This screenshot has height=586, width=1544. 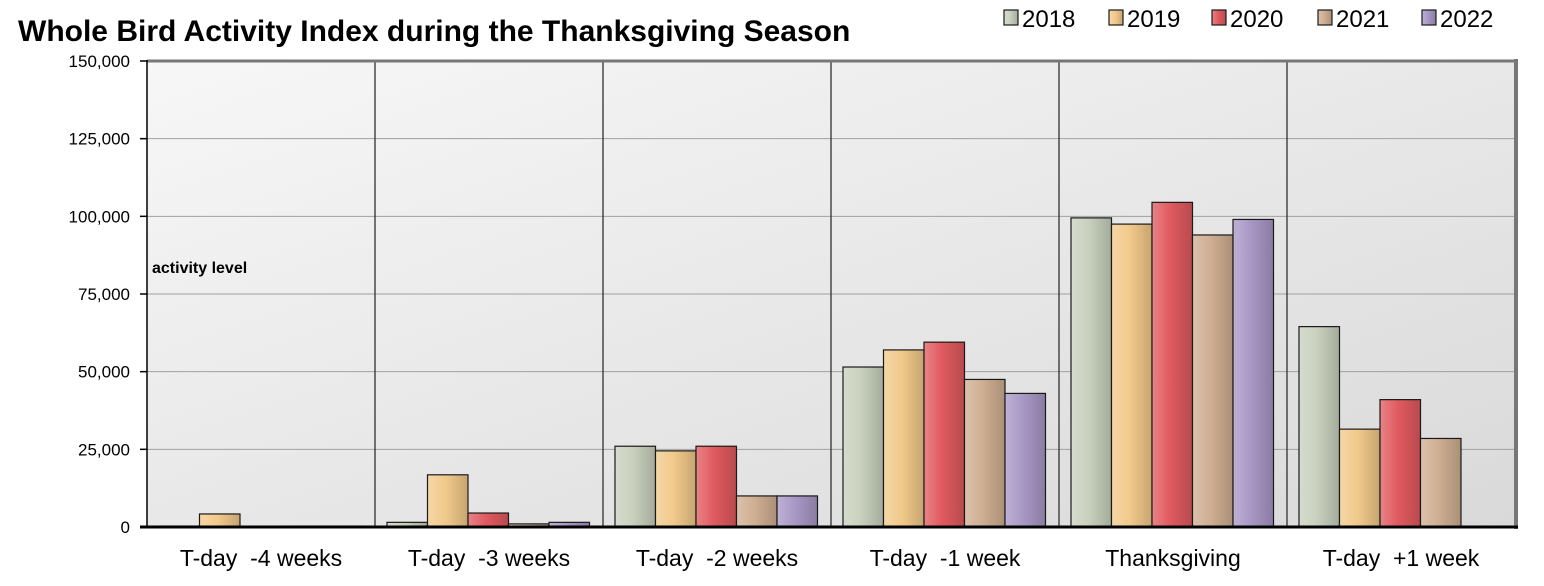 What do you see at coordinates (99, 216) in the screenshot?
I see `y-tick-label: 100,000` at bounding box center [99, 216].